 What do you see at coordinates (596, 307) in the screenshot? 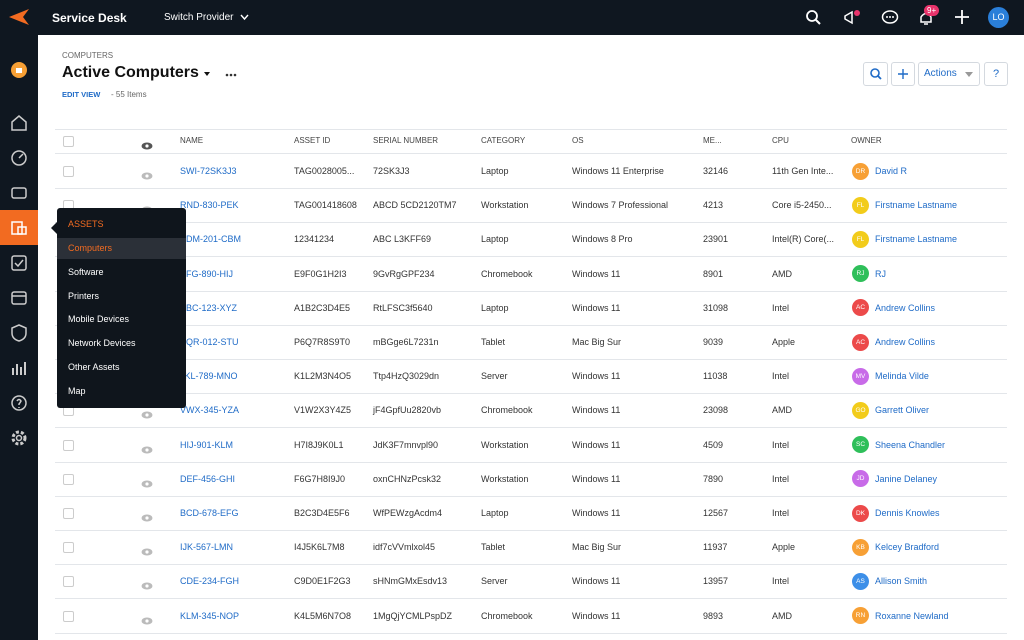
I see `cell: Windows 11` at bounding box center [596, 307].